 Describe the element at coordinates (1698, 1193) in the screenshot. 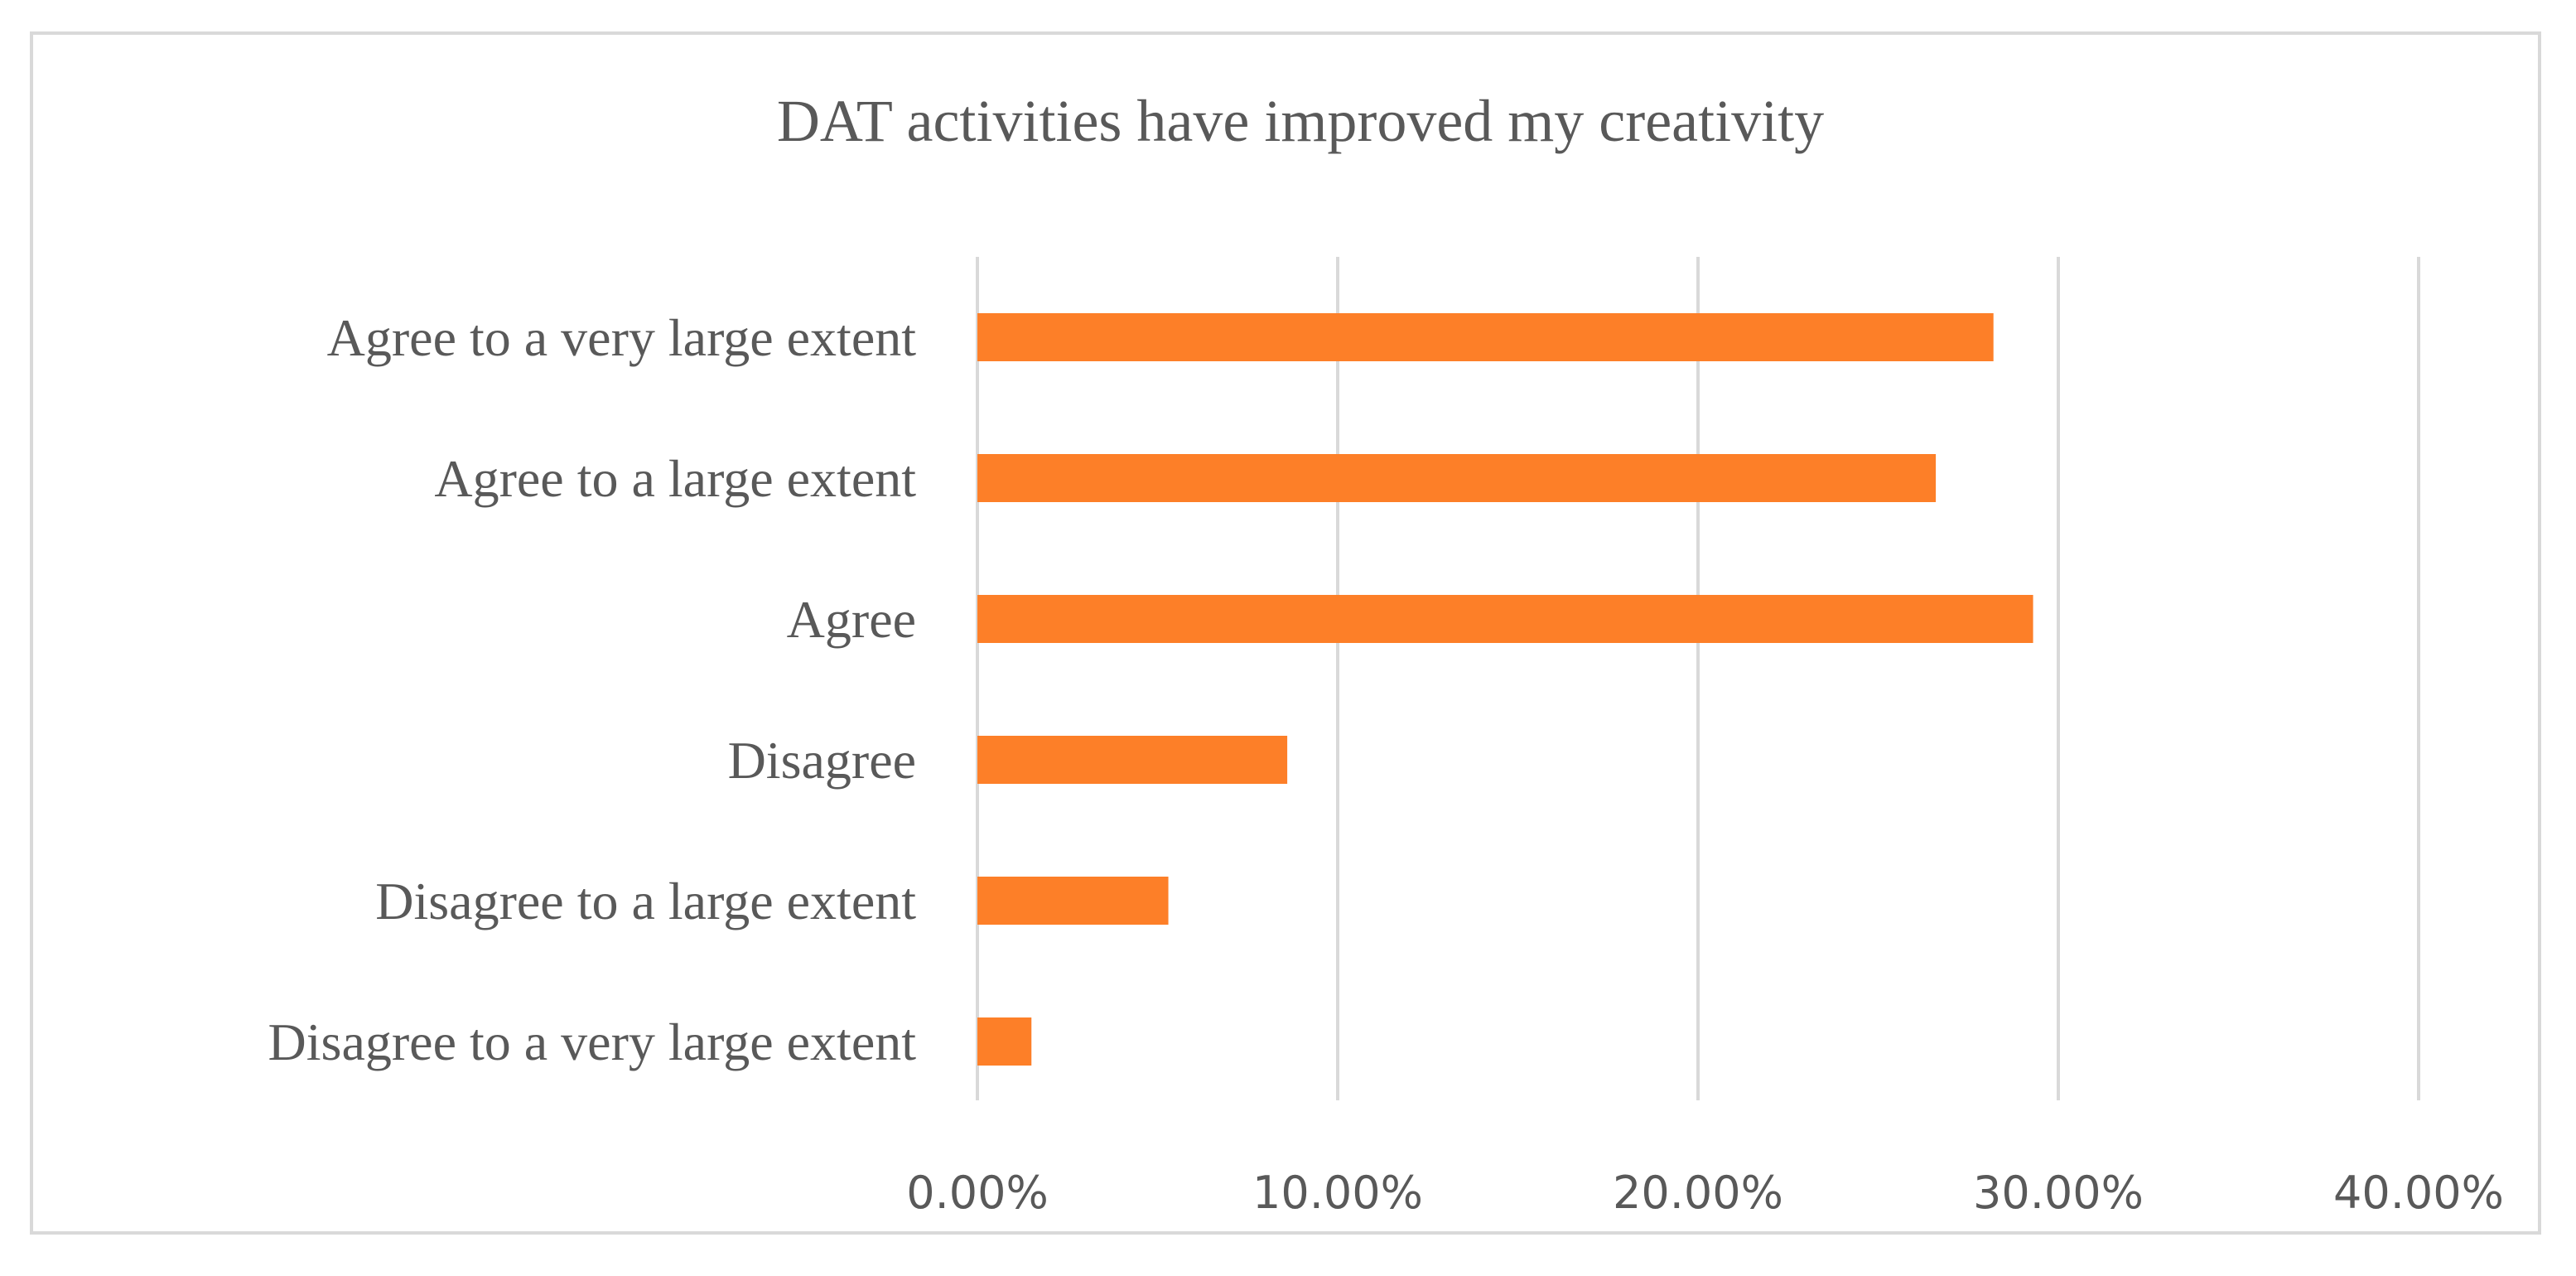

I see `x-tick-label: 20.00%` at that location.